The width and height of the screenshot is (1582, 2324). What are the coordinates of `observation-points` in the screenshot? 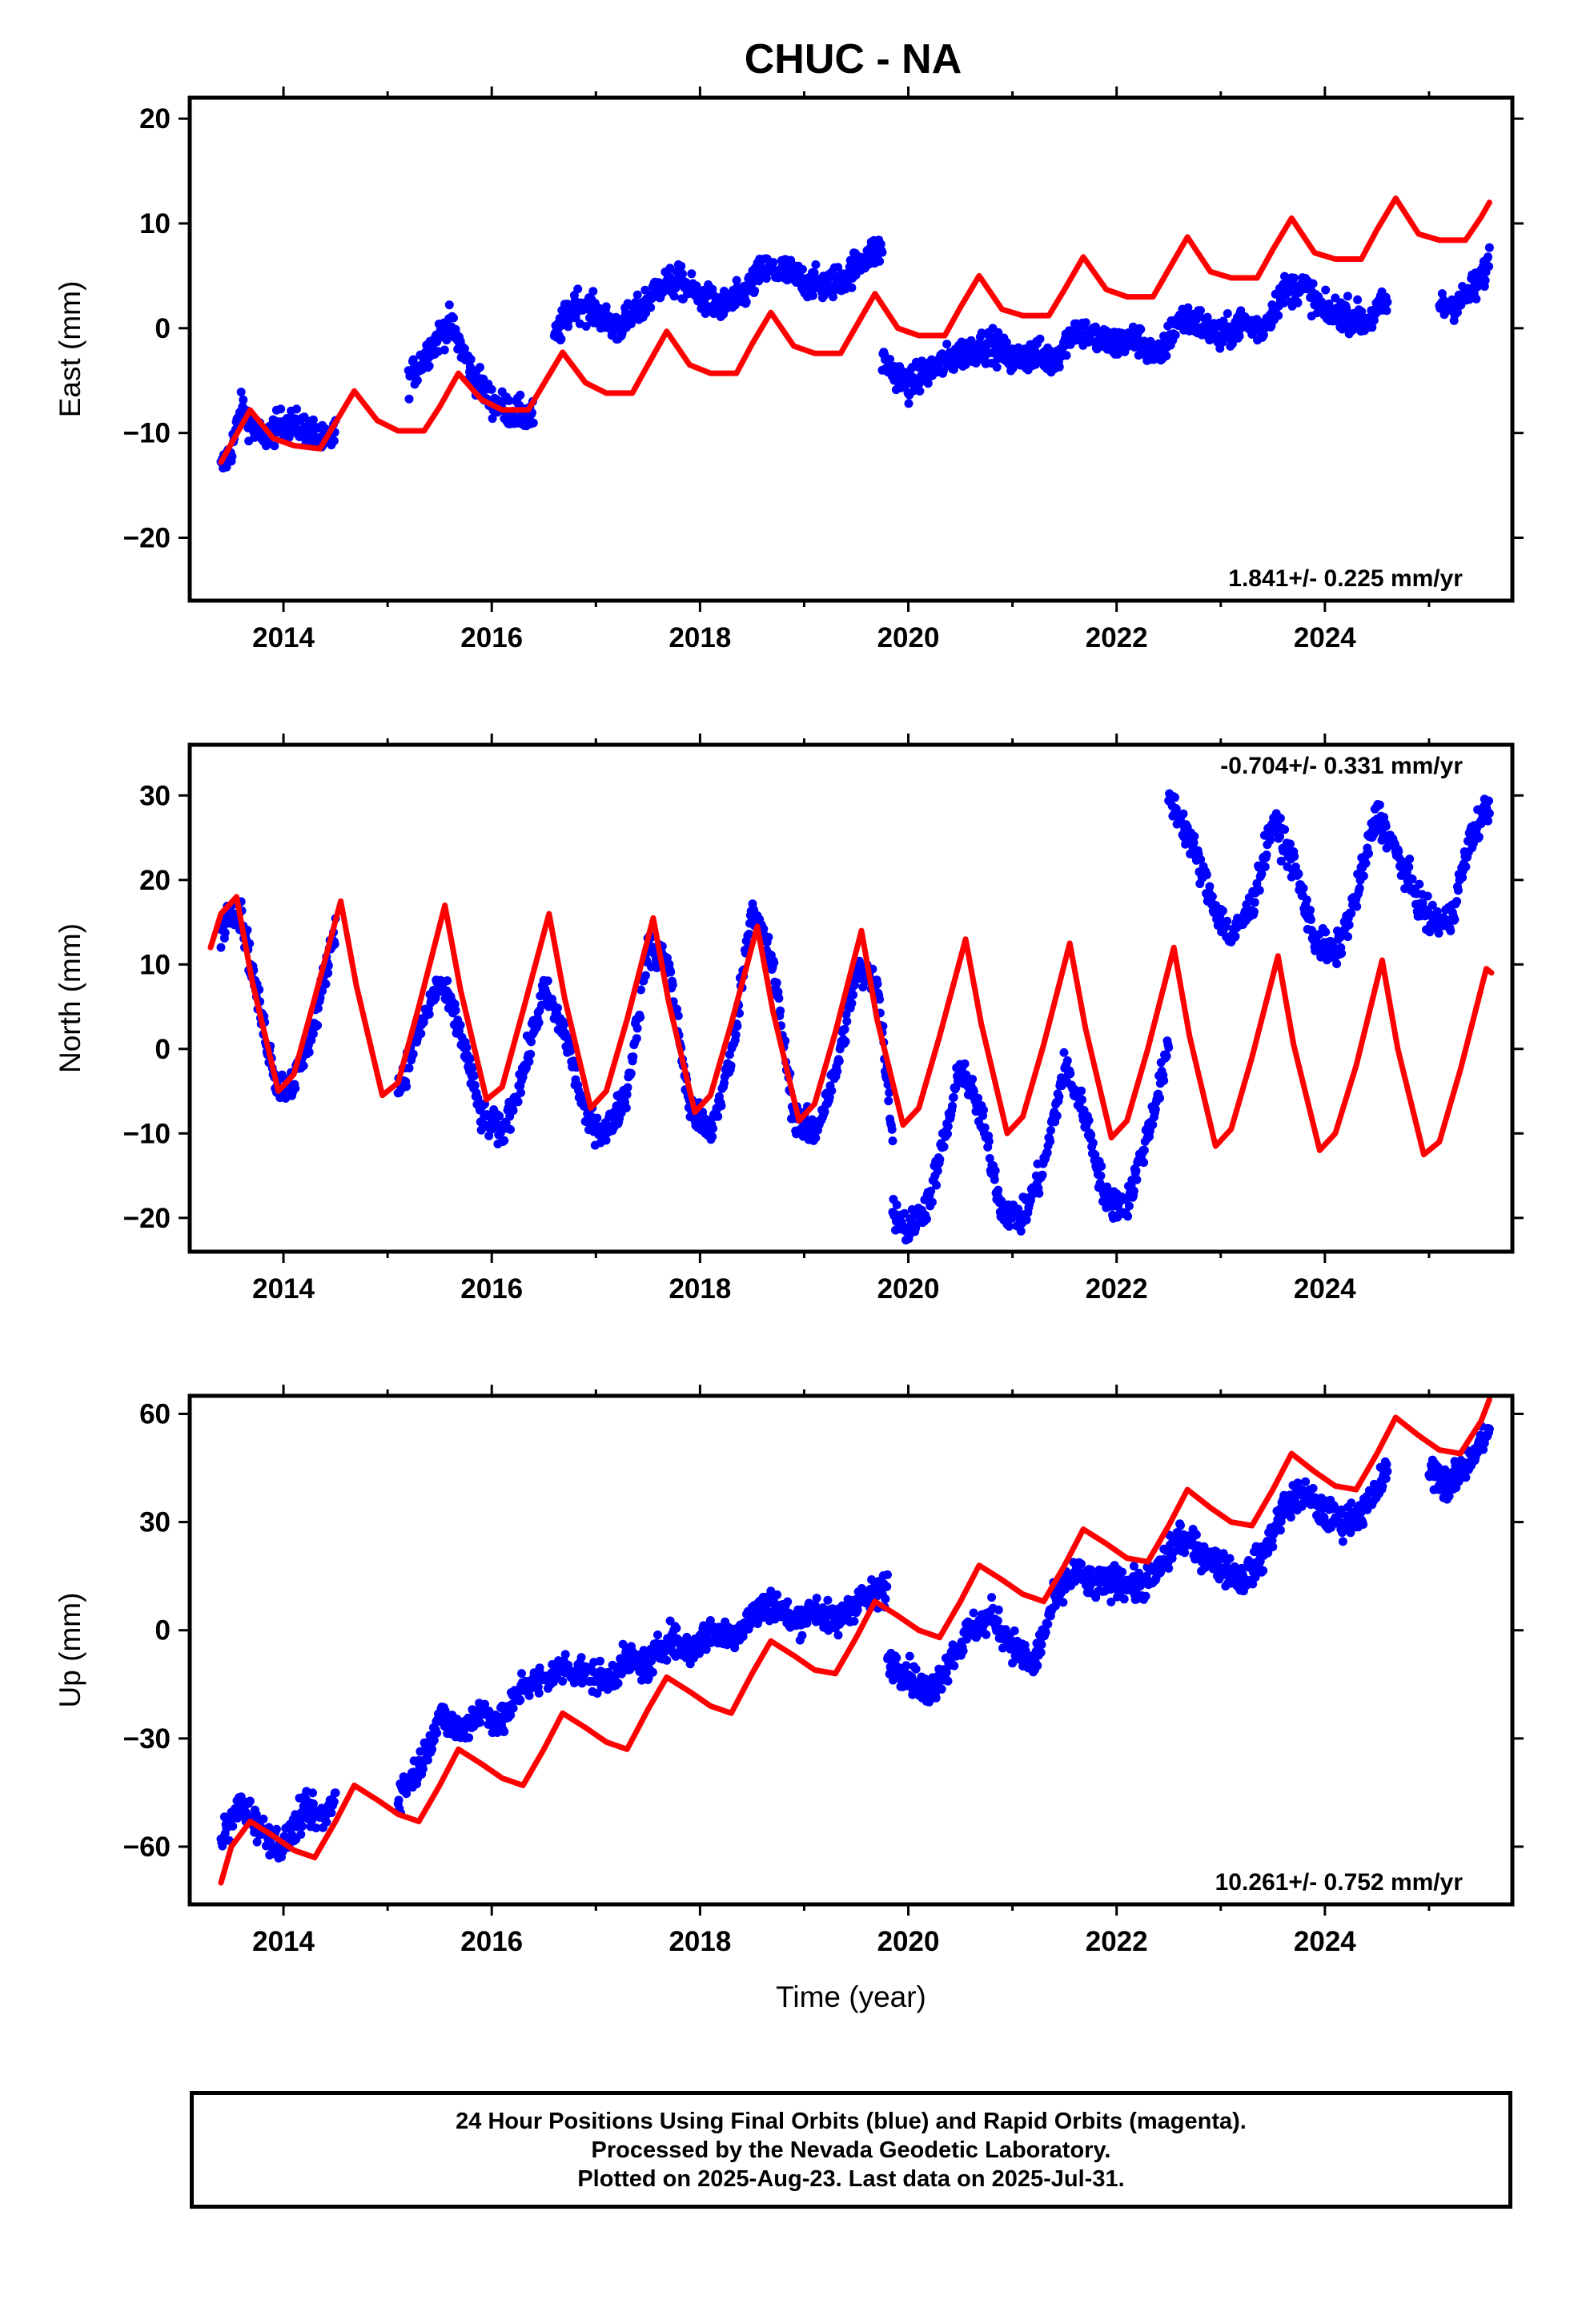 It's located at (855, 353).